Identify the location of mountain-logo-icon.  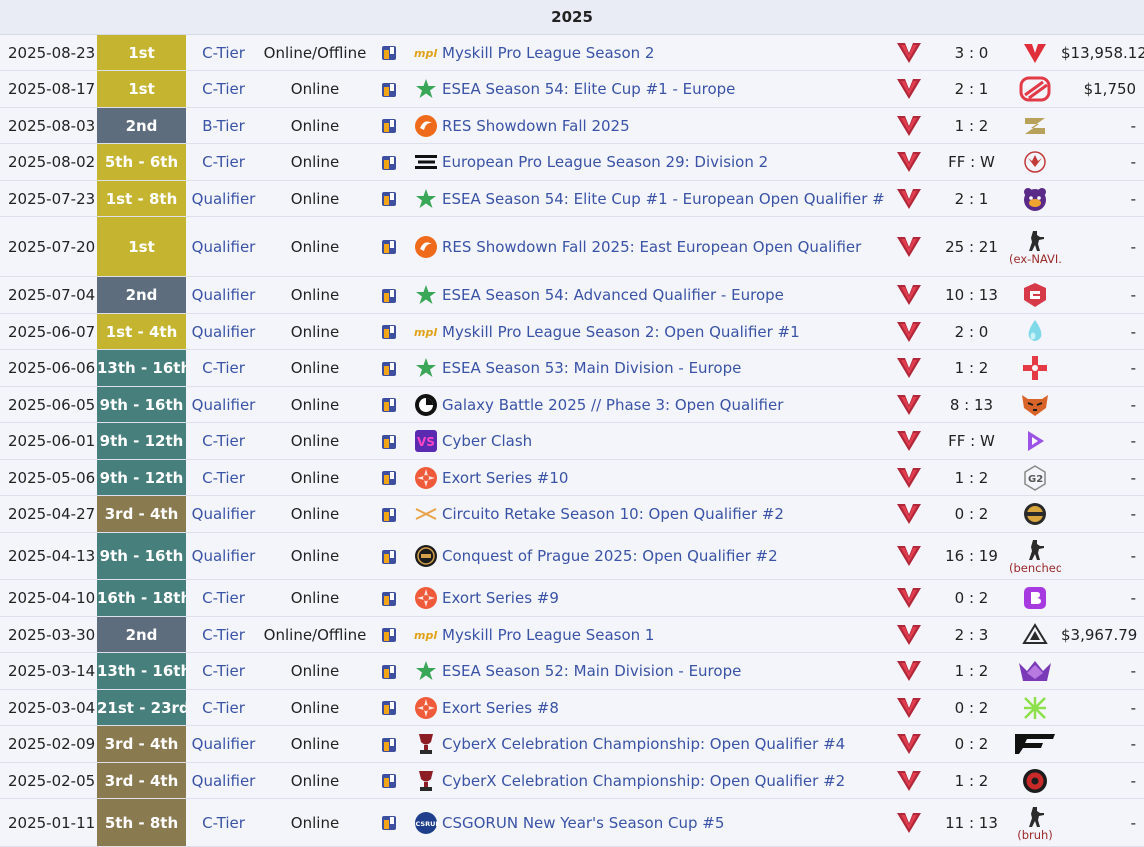
(1035, 634).